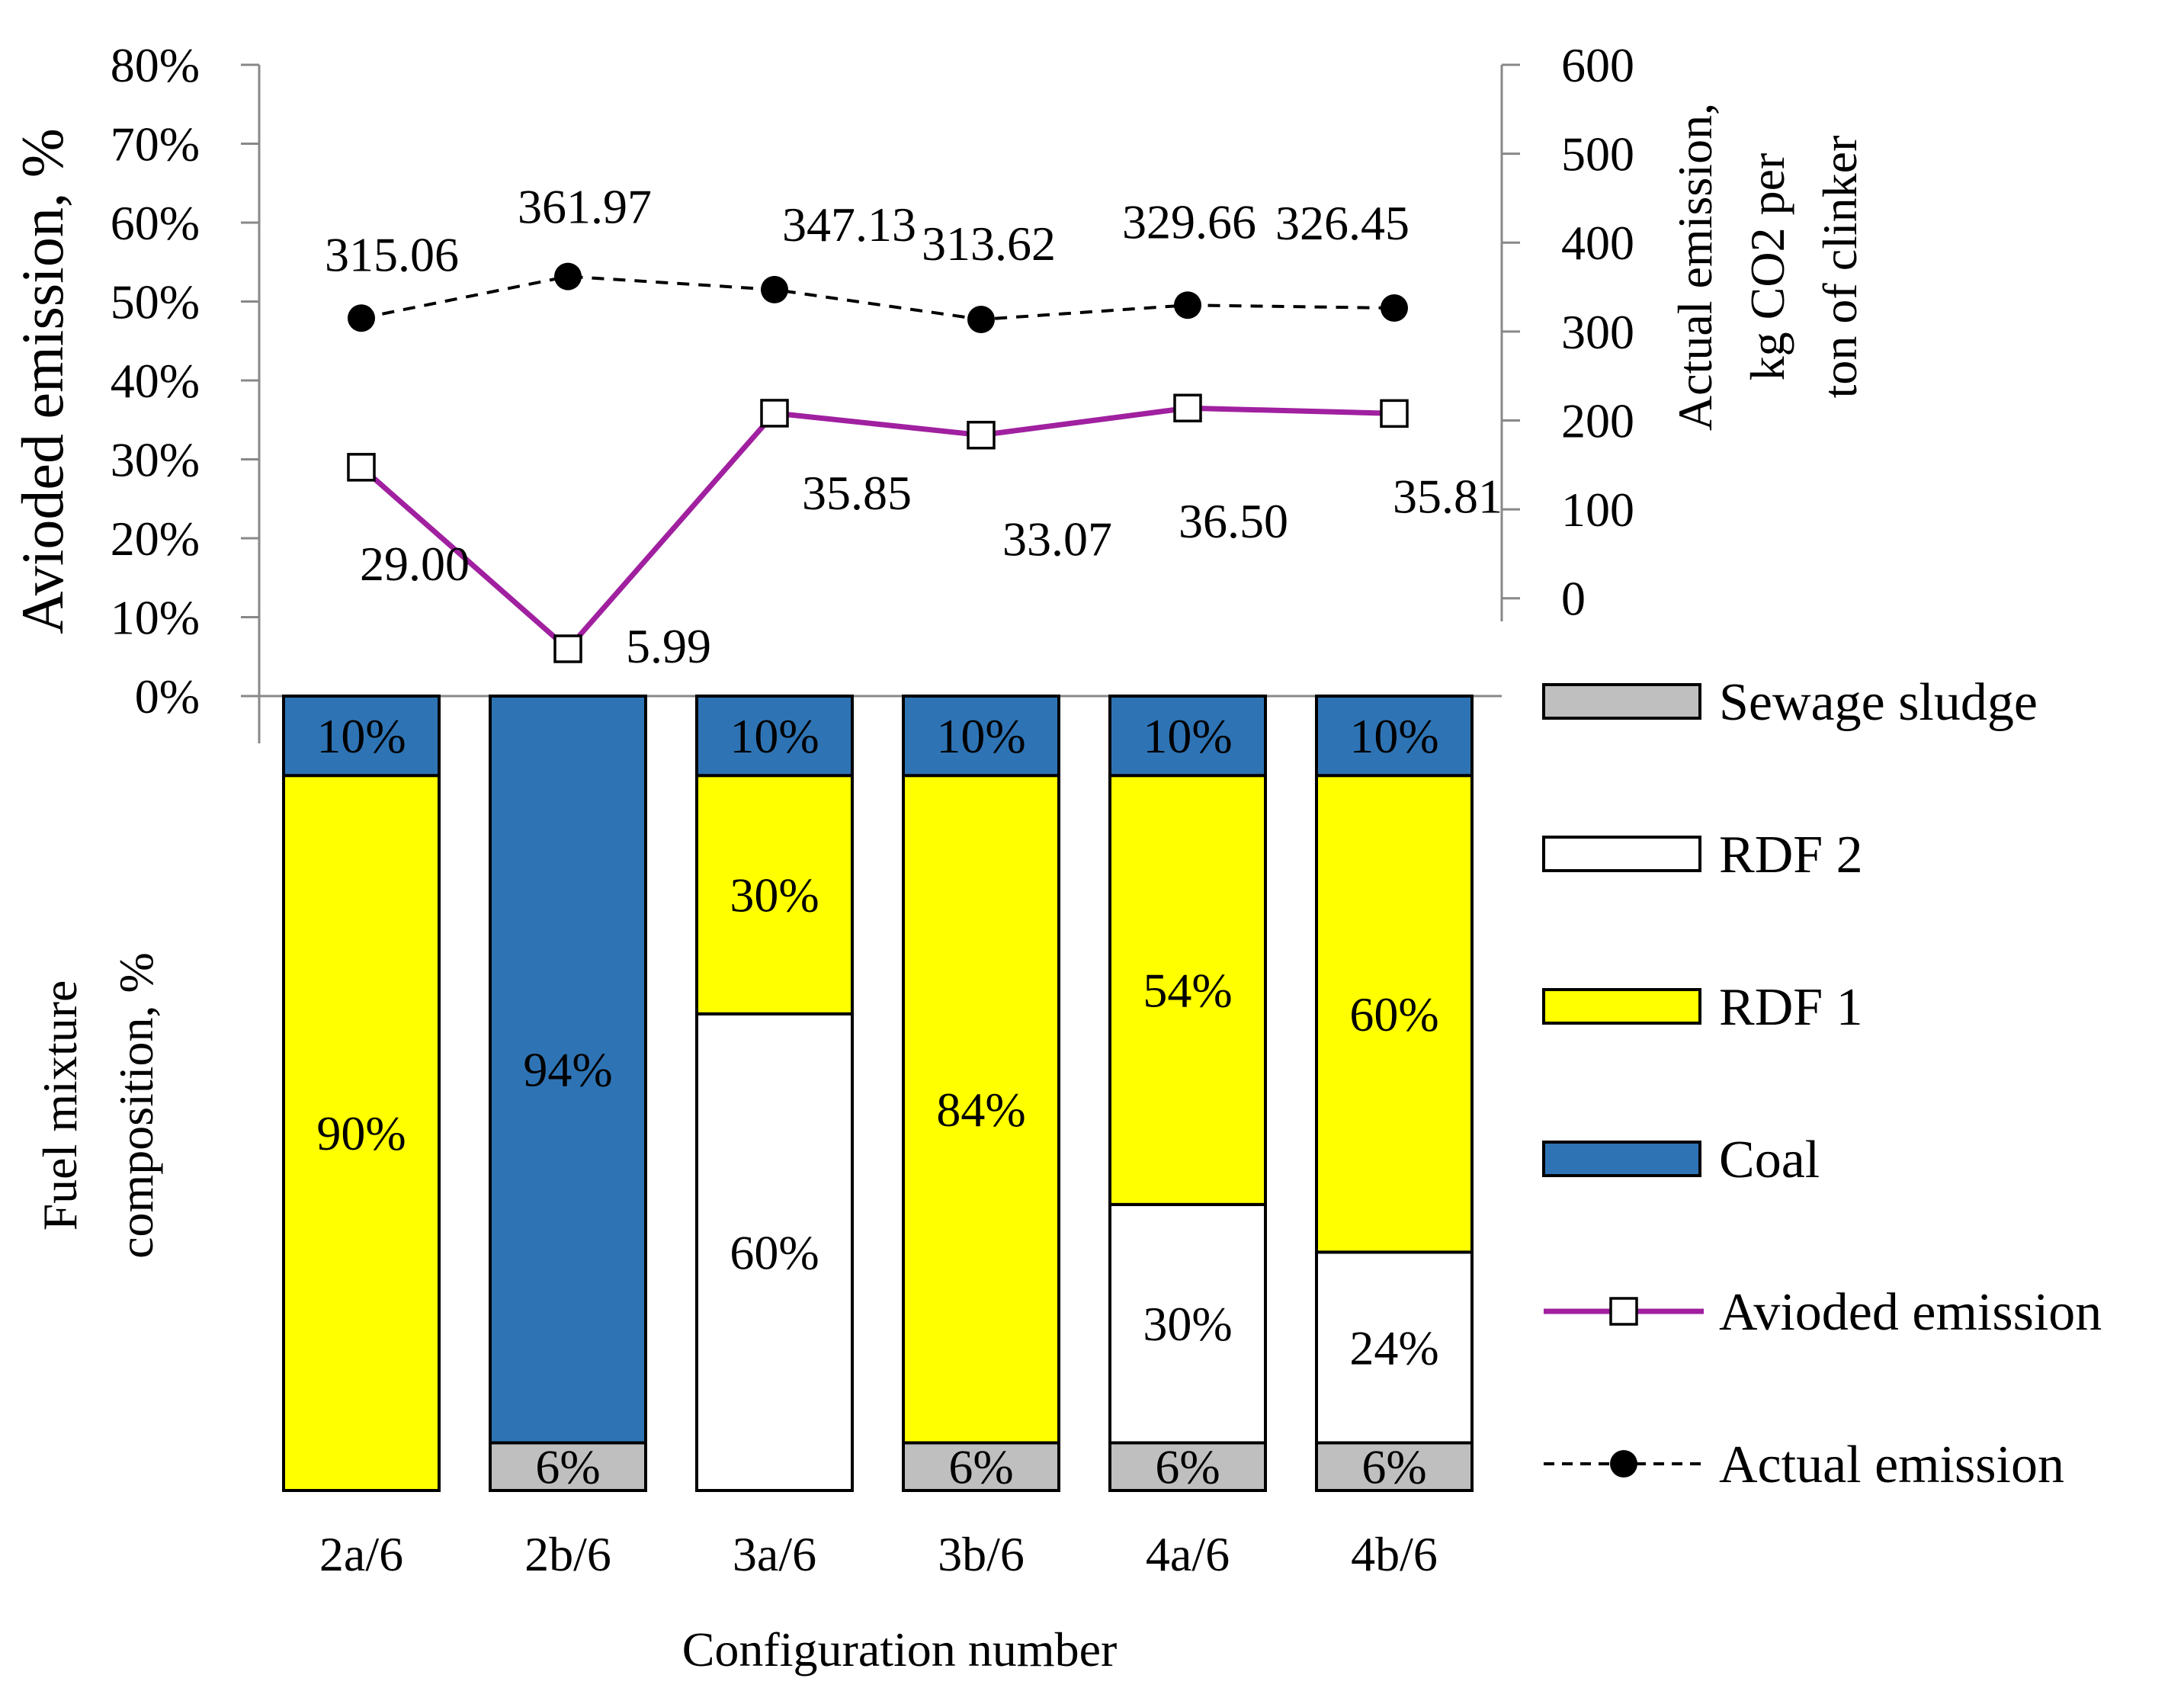 The width and height of the screenshot is (2184, 1691). Describe the element at coordinates (1878, 702) in the screenshot. I see `legend-label: Sewage sludge` at that location.